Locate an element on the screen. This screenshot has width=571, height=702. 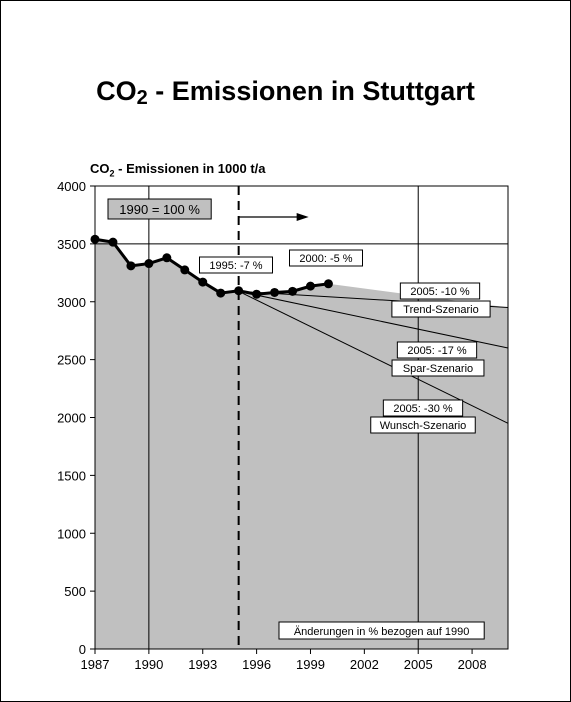
scenario-name-2: Spar-Szenario is located at coordinates (438, 369).